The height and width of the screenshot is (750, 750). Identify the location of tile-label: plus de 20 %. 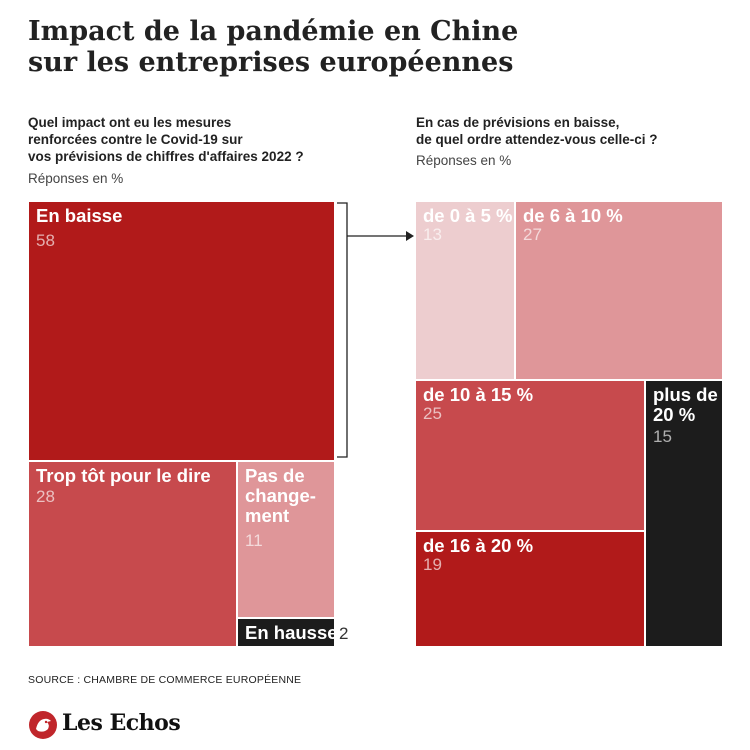
(685, 405).